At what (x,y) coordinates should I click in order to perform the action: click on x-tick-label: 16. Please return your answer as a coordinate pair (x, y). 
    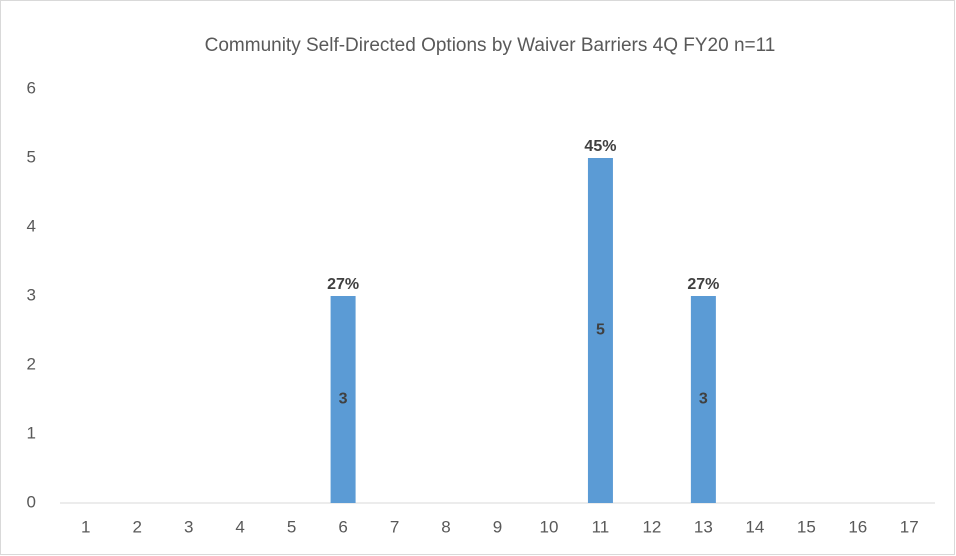
    Looking at the image, I should click on (857, 526).